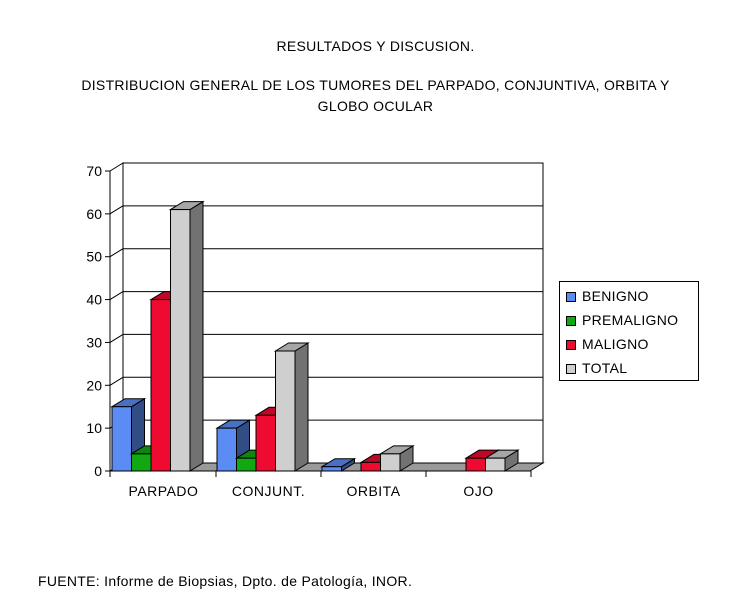 Image resolution: width=751 pixels, height=598 pixels. I want to click on x-tick-label: OJO, so click(478, 491).